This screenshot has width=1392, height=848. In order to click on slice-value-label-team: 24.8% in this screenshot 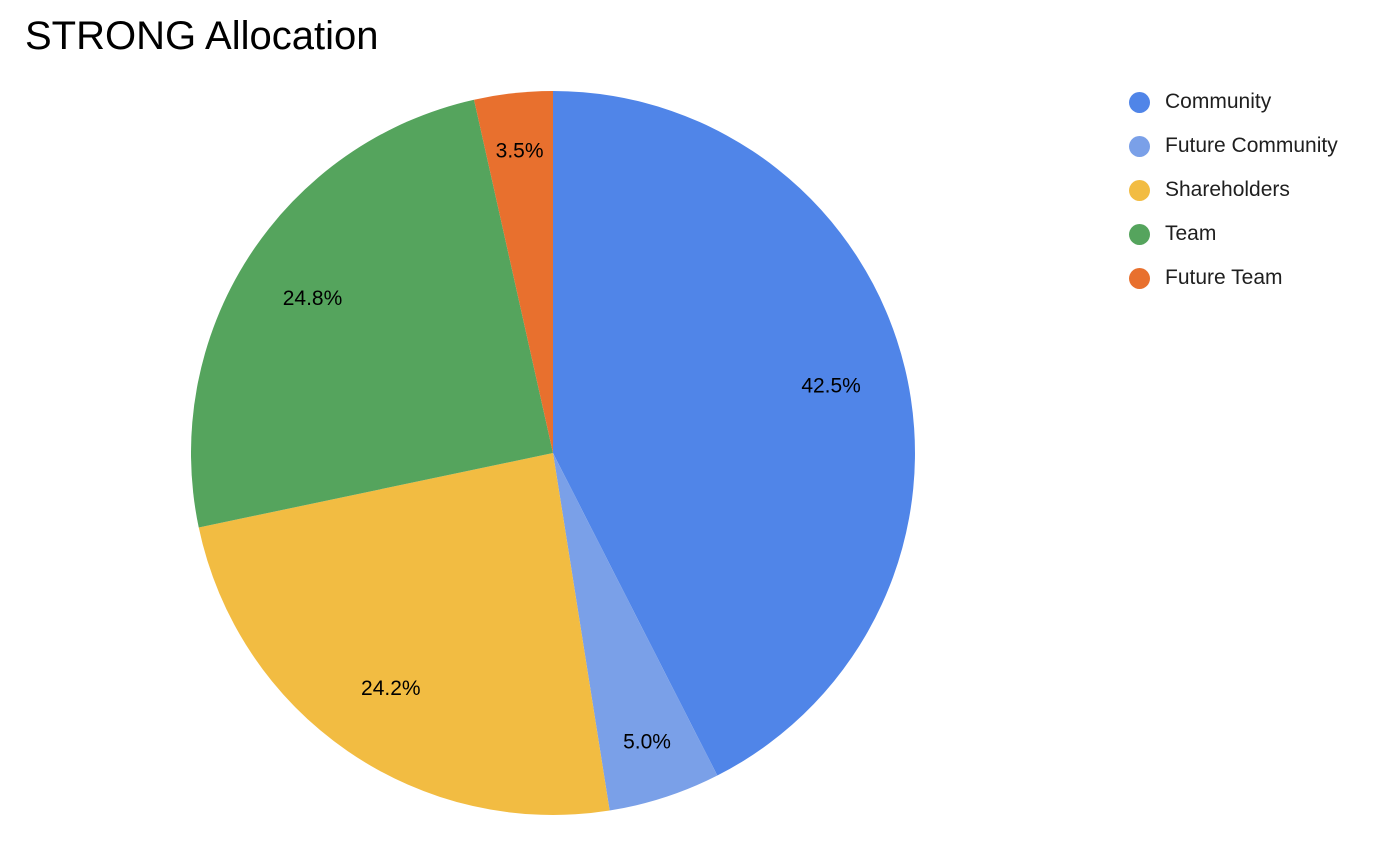, I will do `click(313, 298)`.